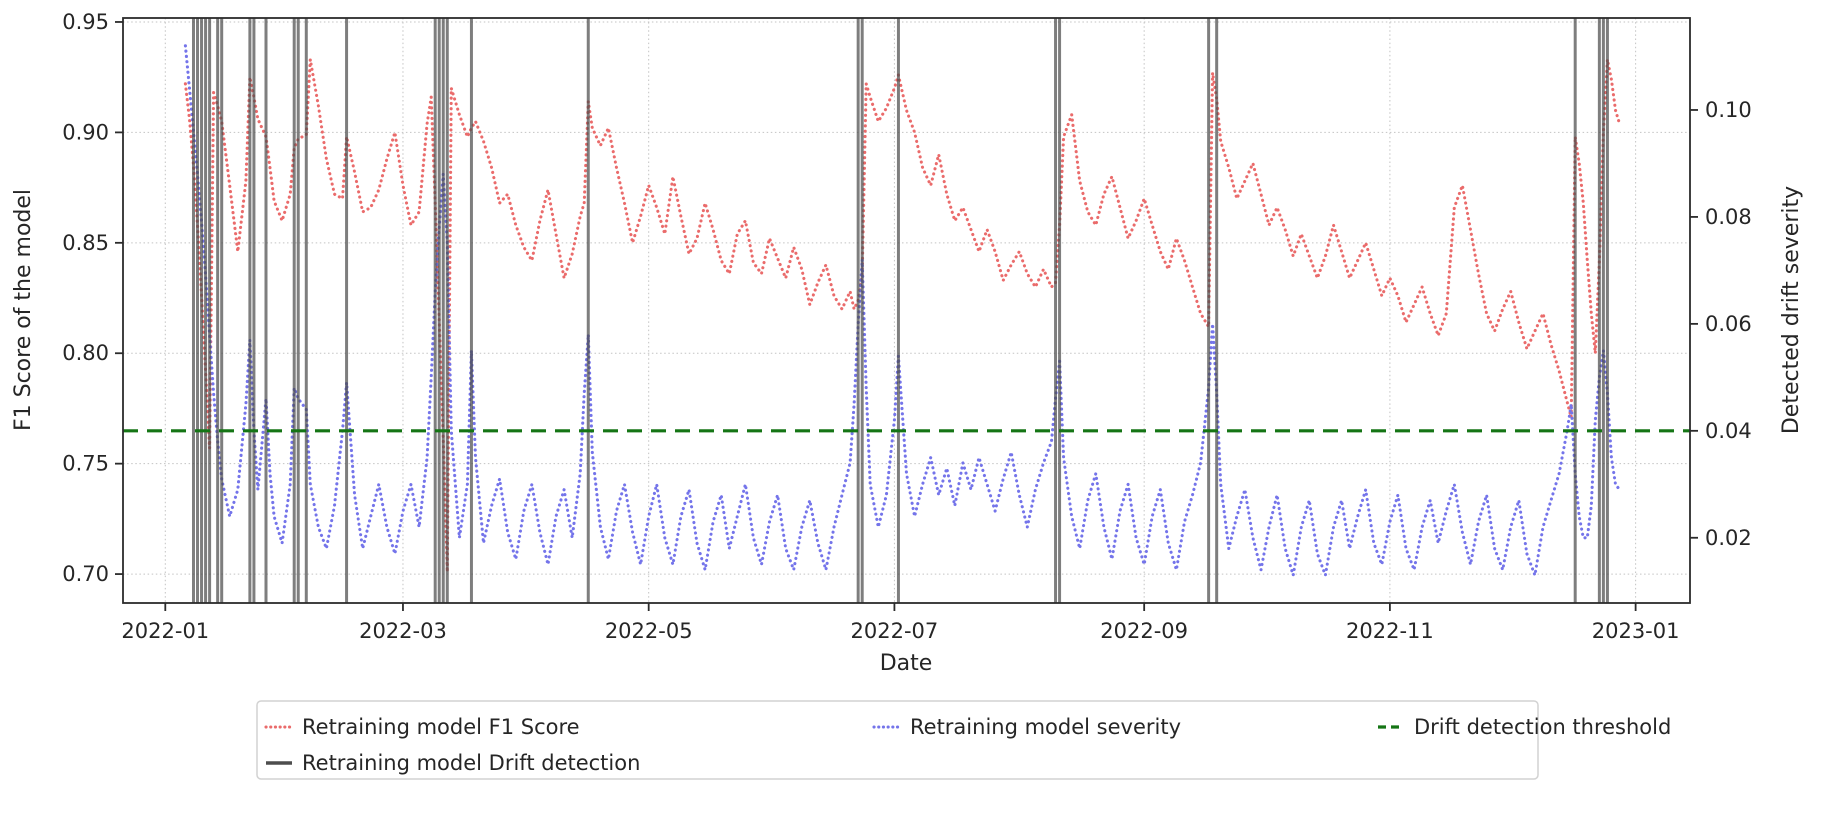 Image resolution: width=1842 pixels, height=816 pixels. I want to click on x-tick-label: 2022-09, so click(1144, 631).